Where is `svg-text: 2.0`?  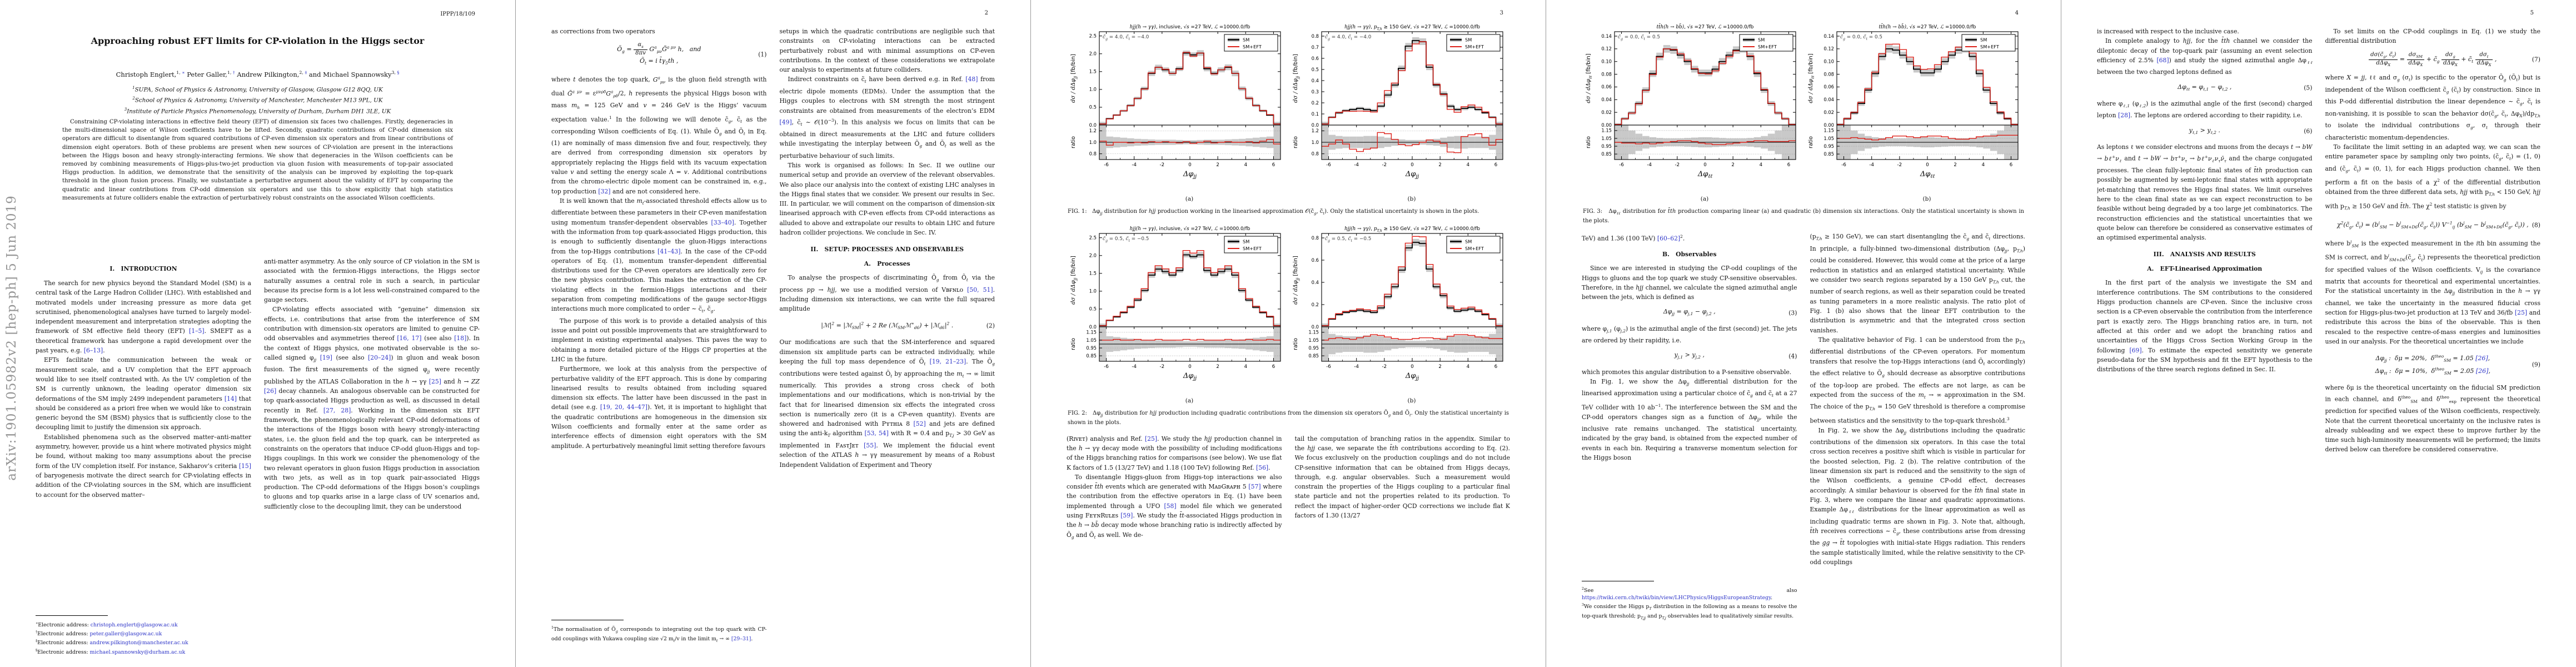 svg-text: 2.0 is located at coordinates (1093, 255).